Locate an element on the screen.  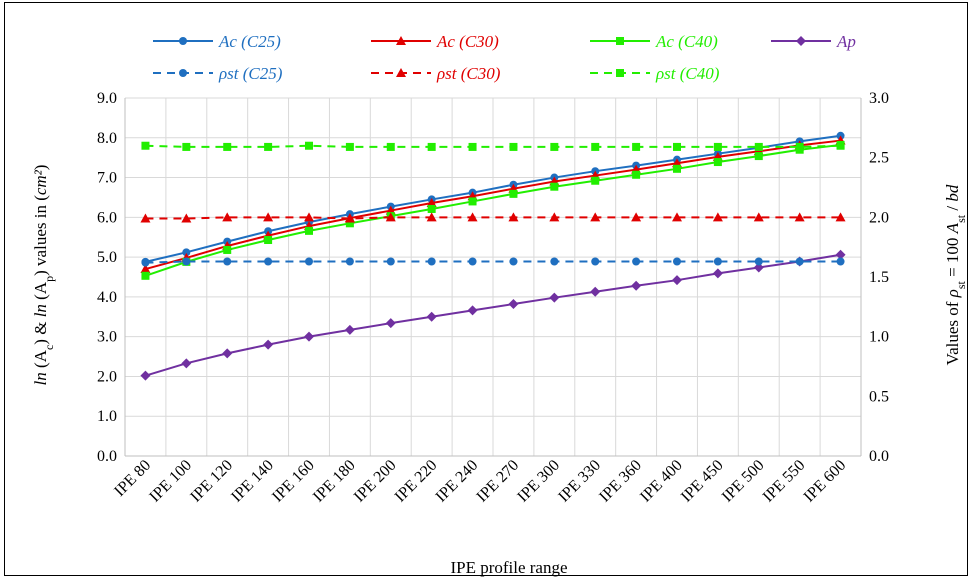
legend-item: Ac (C25) is located at coordinates (217, 41).